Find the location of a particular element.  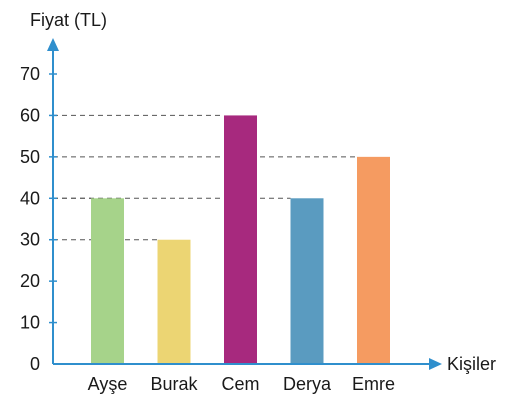

y-tick-label: 50 is located at coordinates (30, 157).